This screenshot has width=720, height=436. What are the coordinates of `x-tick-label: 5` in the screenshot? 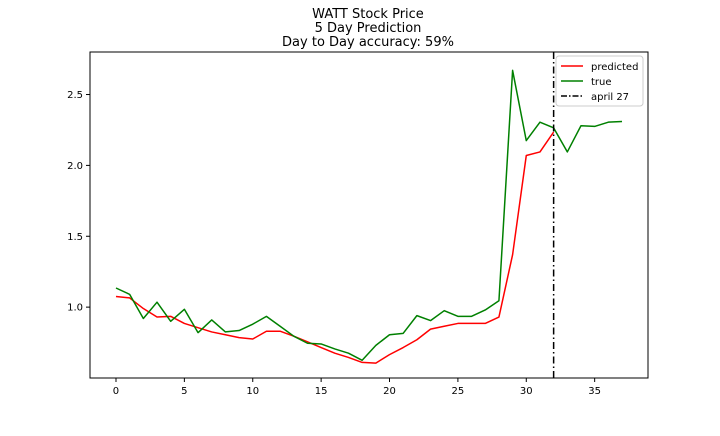 It's located at (184, 391).